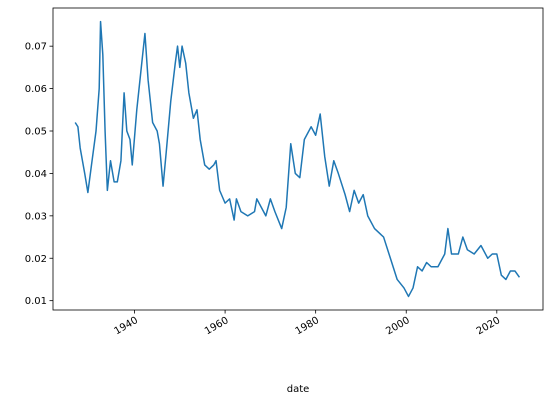 This screenshot has width=556, height=409. Describe the element at coordinates (36, 259) in the screenshot. I see `y-tick-label: 0.02` at that location.